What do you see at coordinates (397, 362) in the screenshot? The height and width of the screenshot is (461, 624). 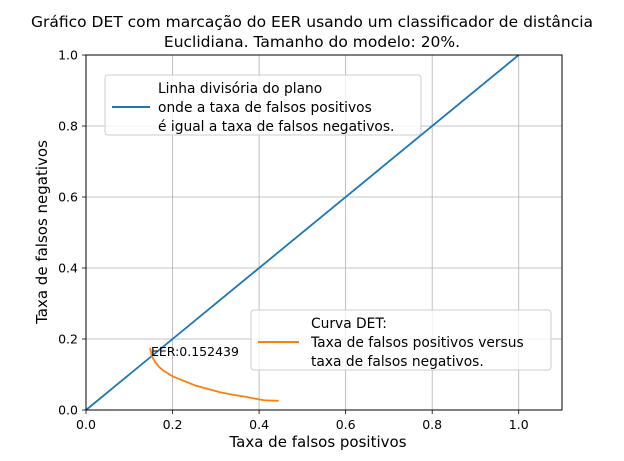 I see `legend-det-line-3: taxa de falsos negativos.` at bounding box center [397, 362].